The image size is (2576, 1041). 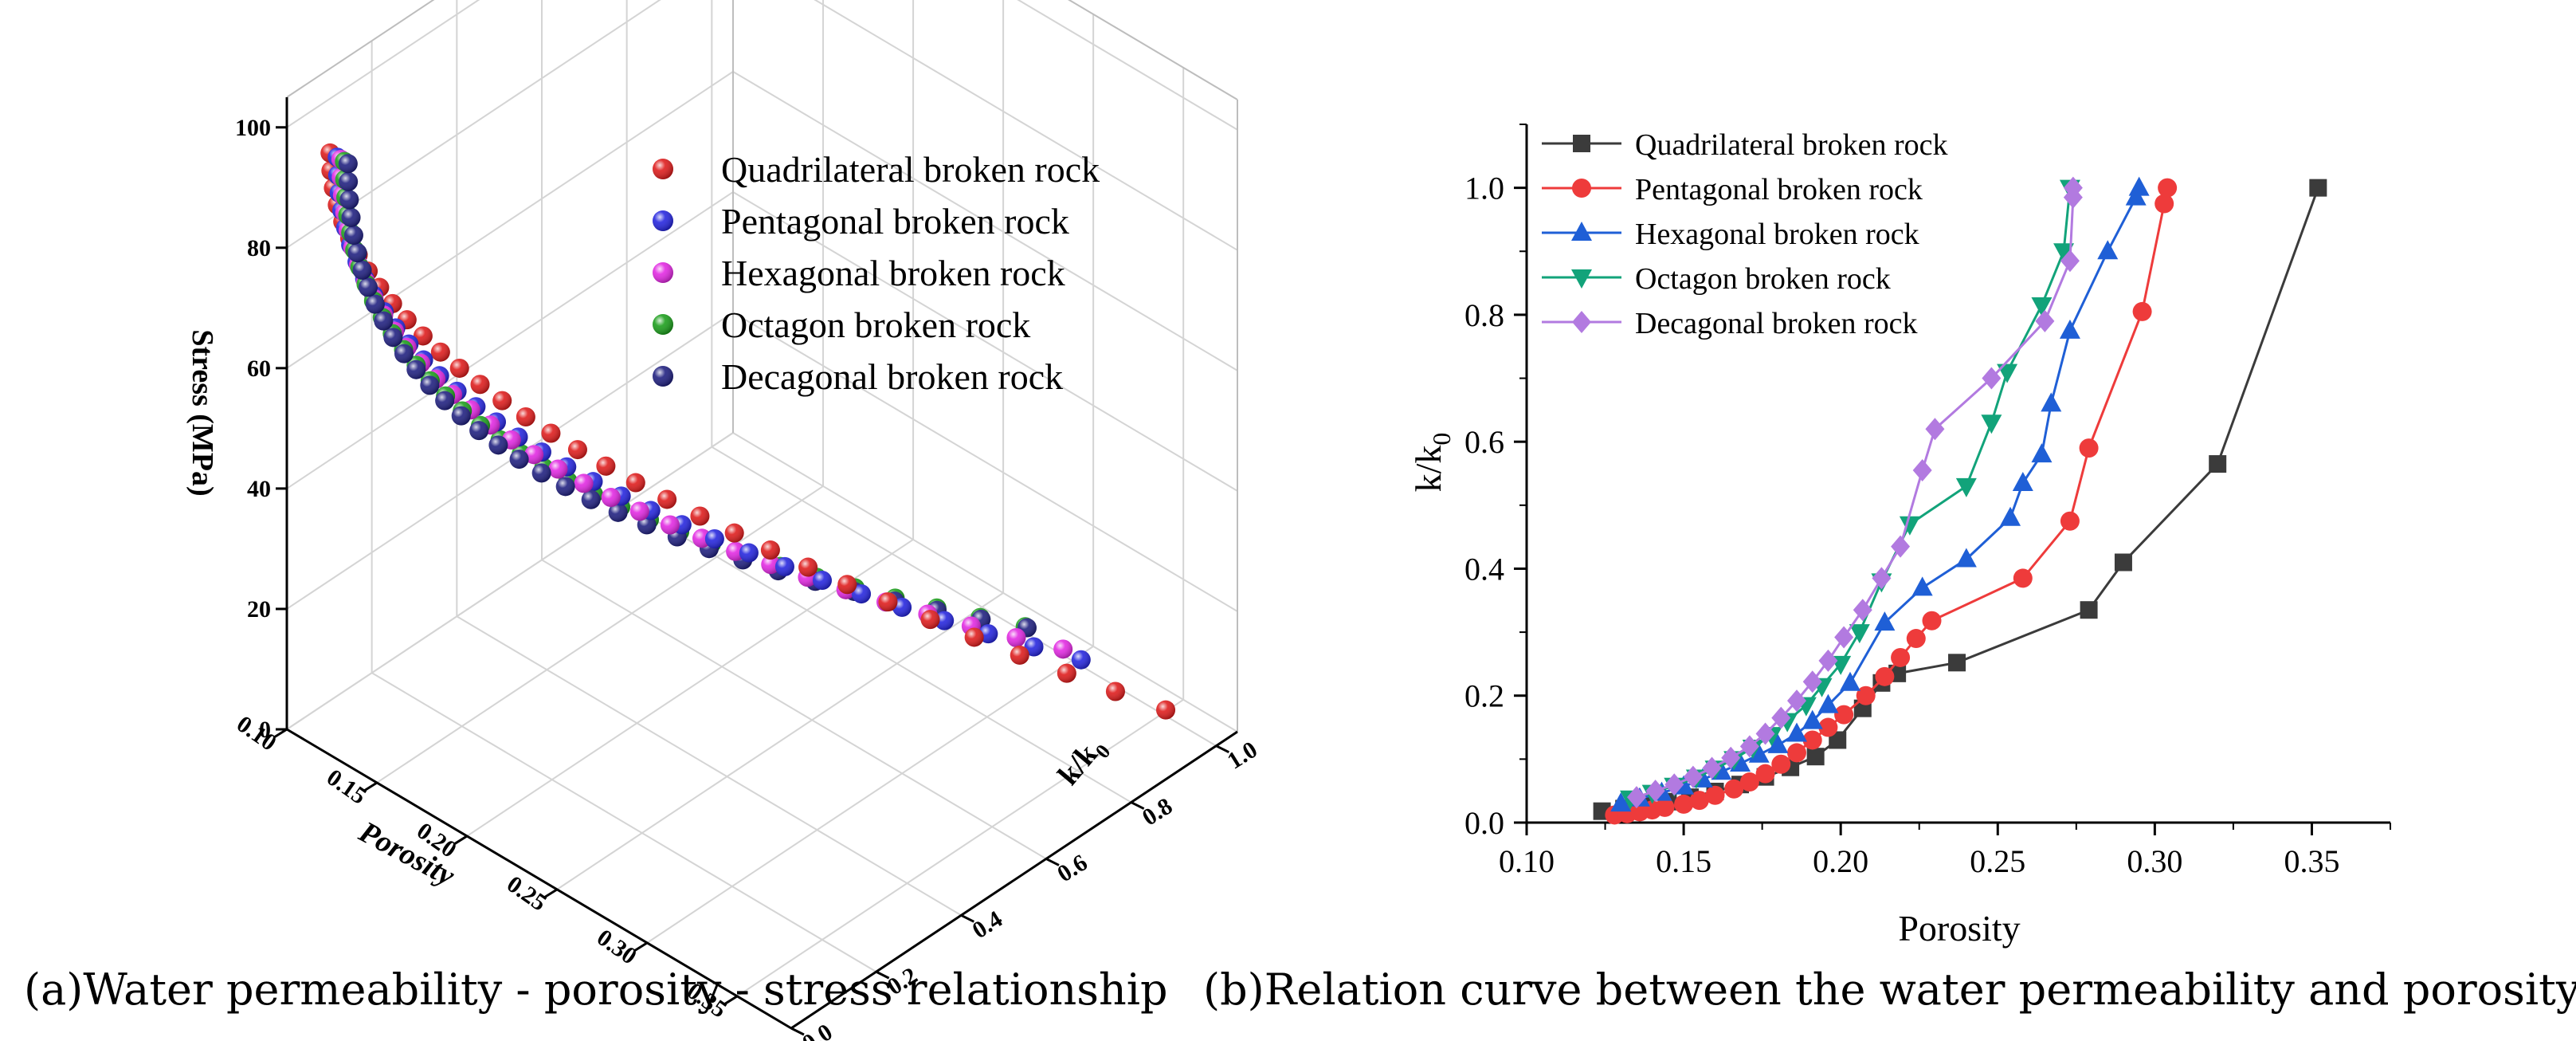 What do you see at coordinates (1892, 502) in the screenshot?
I see `series-pentagonal` at bounding box center [1892, 502].